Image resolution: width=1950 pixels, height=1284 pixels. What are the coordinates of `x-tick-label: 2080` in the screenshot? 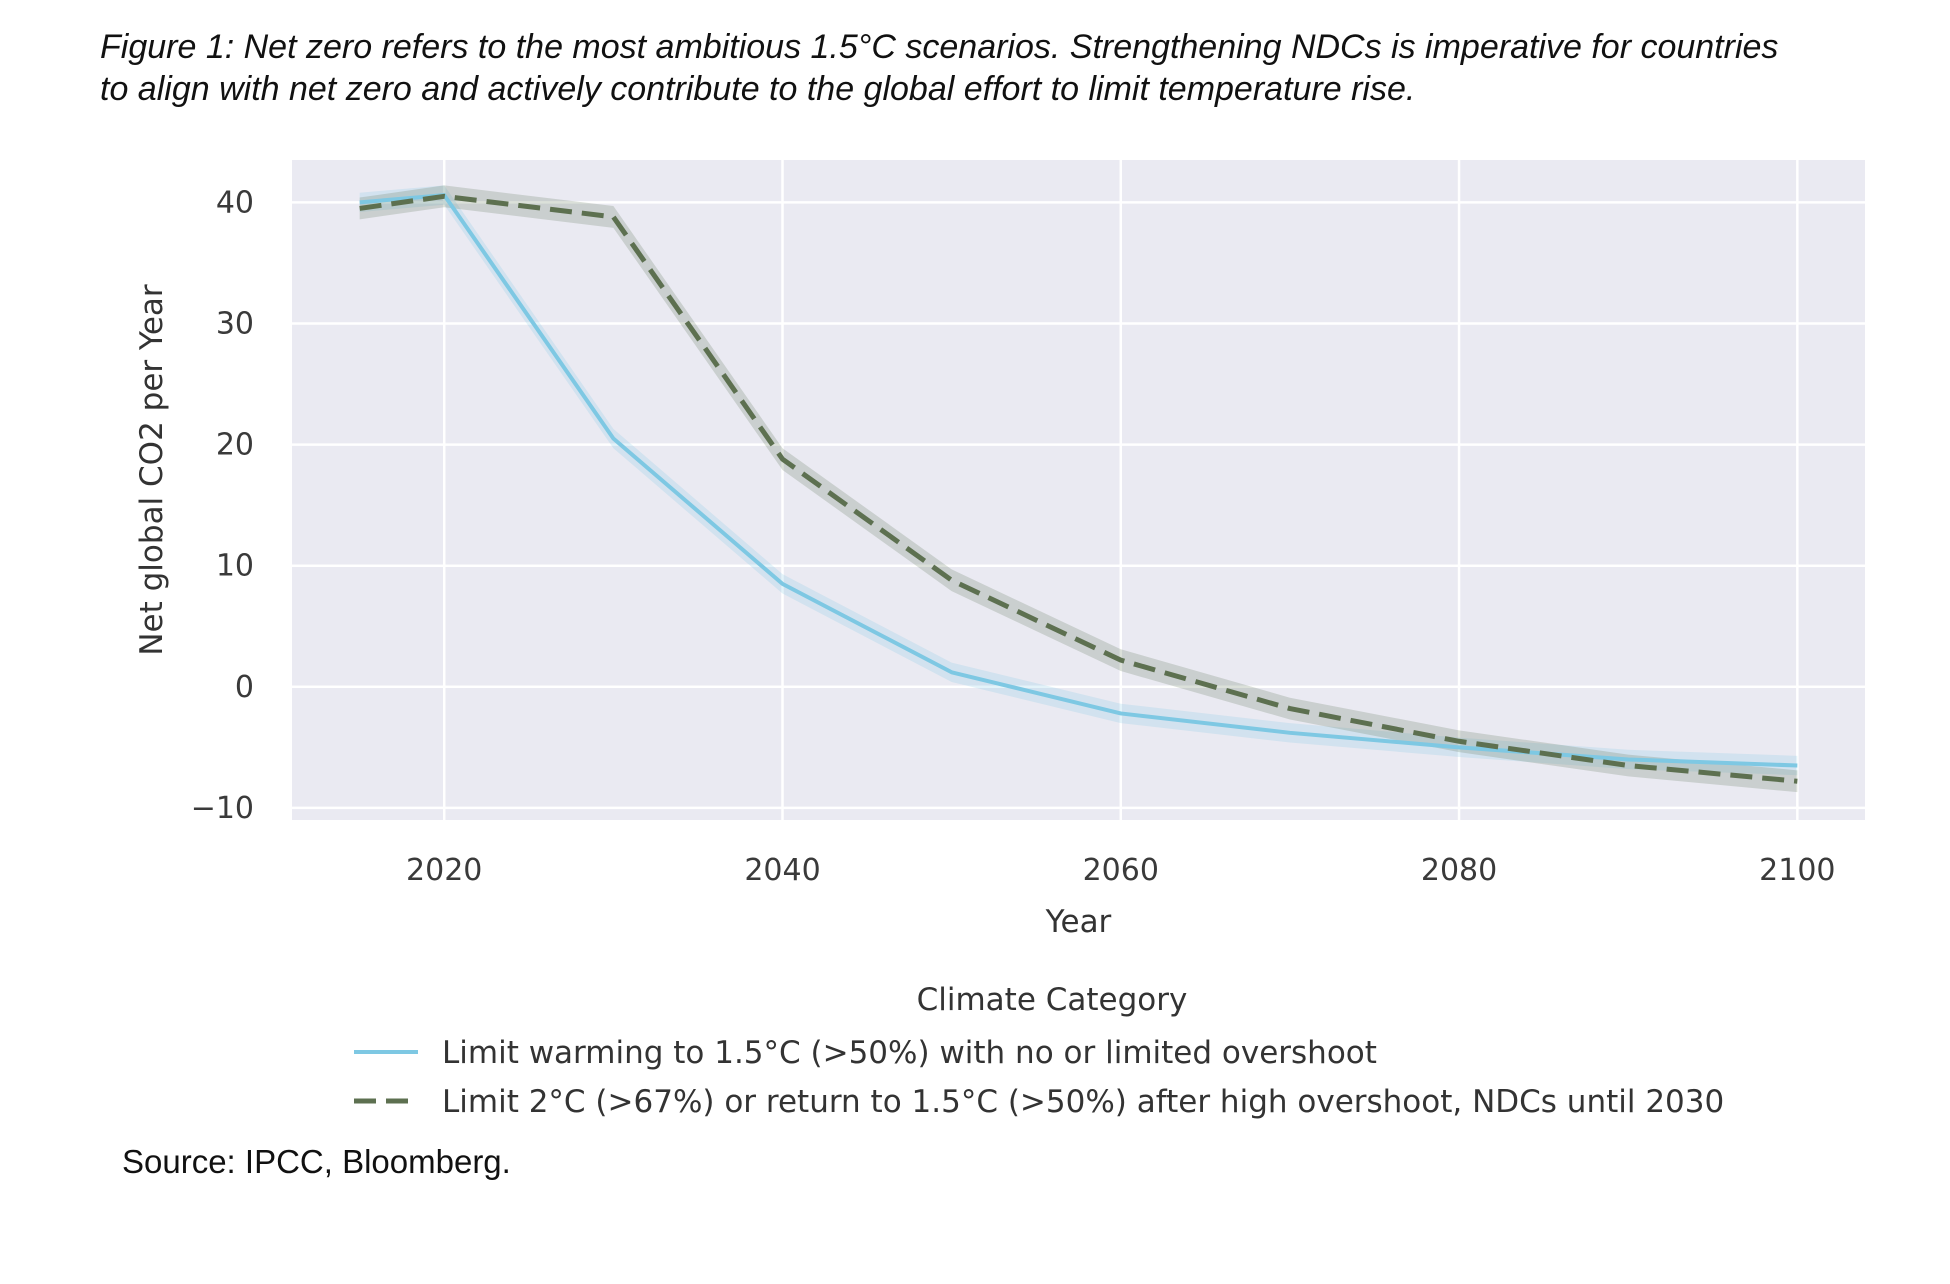 It's located at (1459, 870).